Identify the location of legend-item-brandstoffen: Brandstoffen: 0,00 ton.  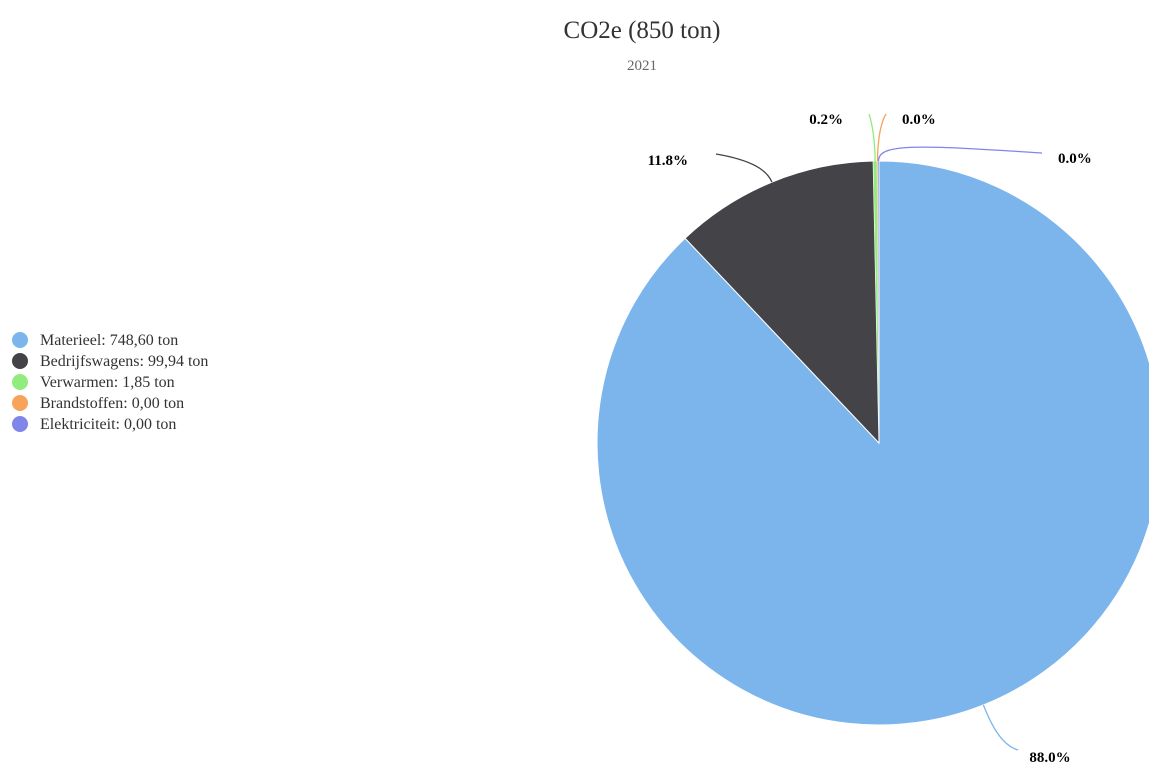
(98, 403).